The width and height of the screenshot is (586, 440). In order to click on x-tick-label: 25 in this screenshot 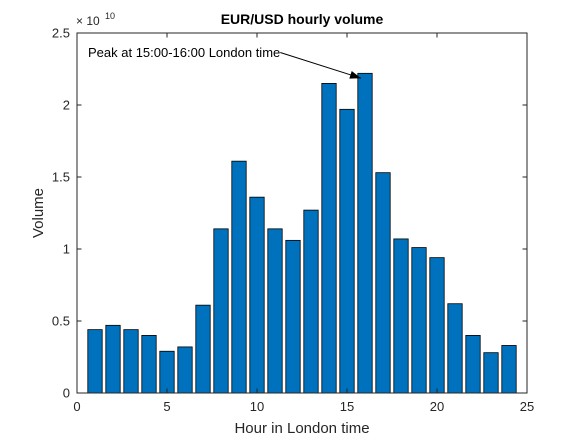, I will do `click(527, 406)`.